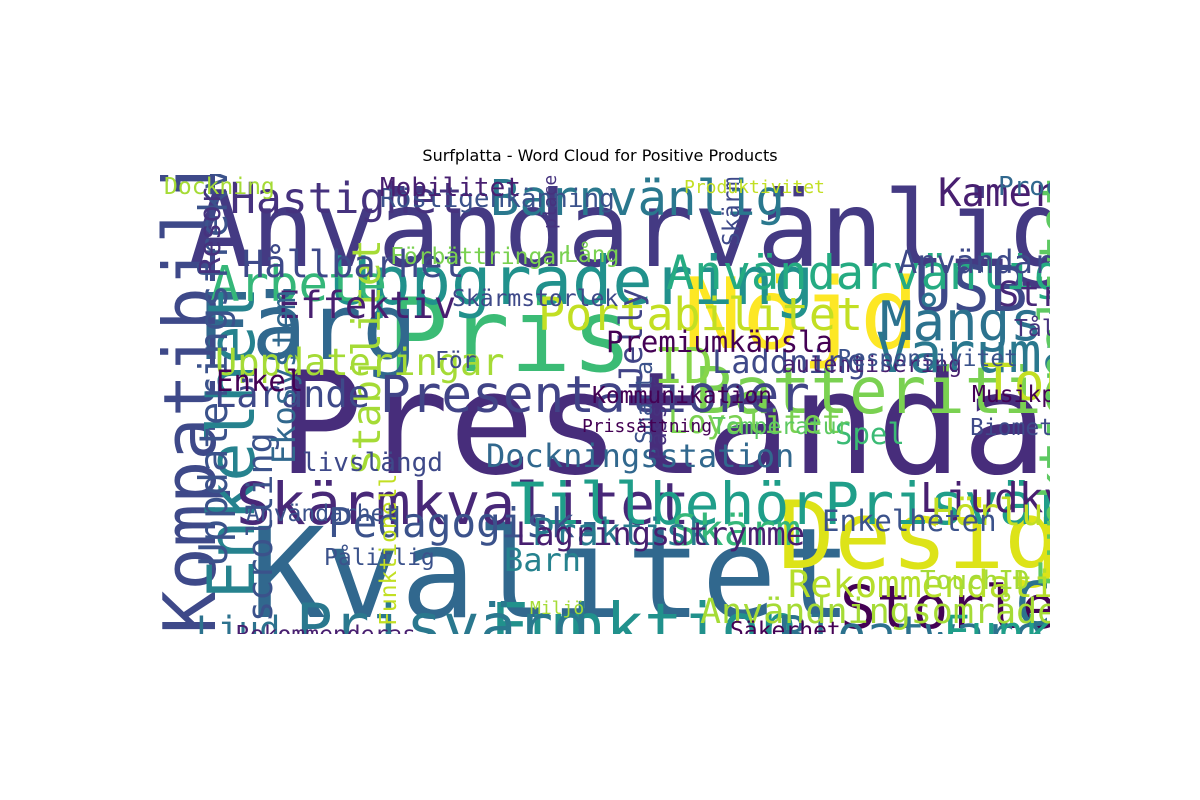 The width and height of the screenshot is (1200, 800). I want to click on word-ljudkvalitet: Ljudkvalitet, so click(985, 498).